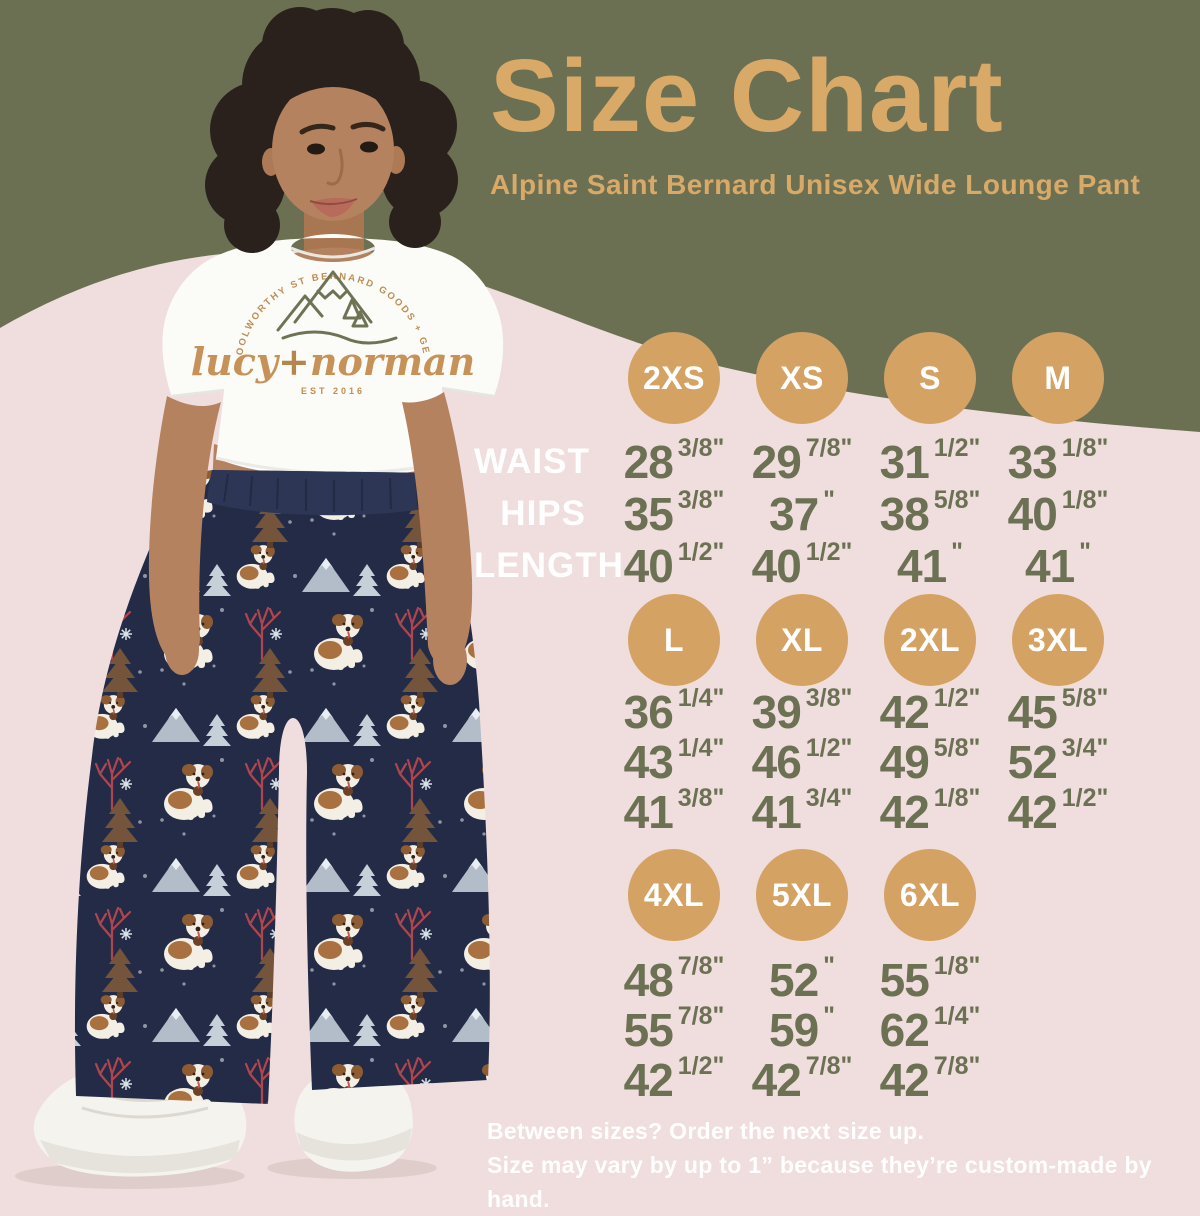  Describe the element at coordinates (325, 493) in the screenshot. I see `waistband` at that location.